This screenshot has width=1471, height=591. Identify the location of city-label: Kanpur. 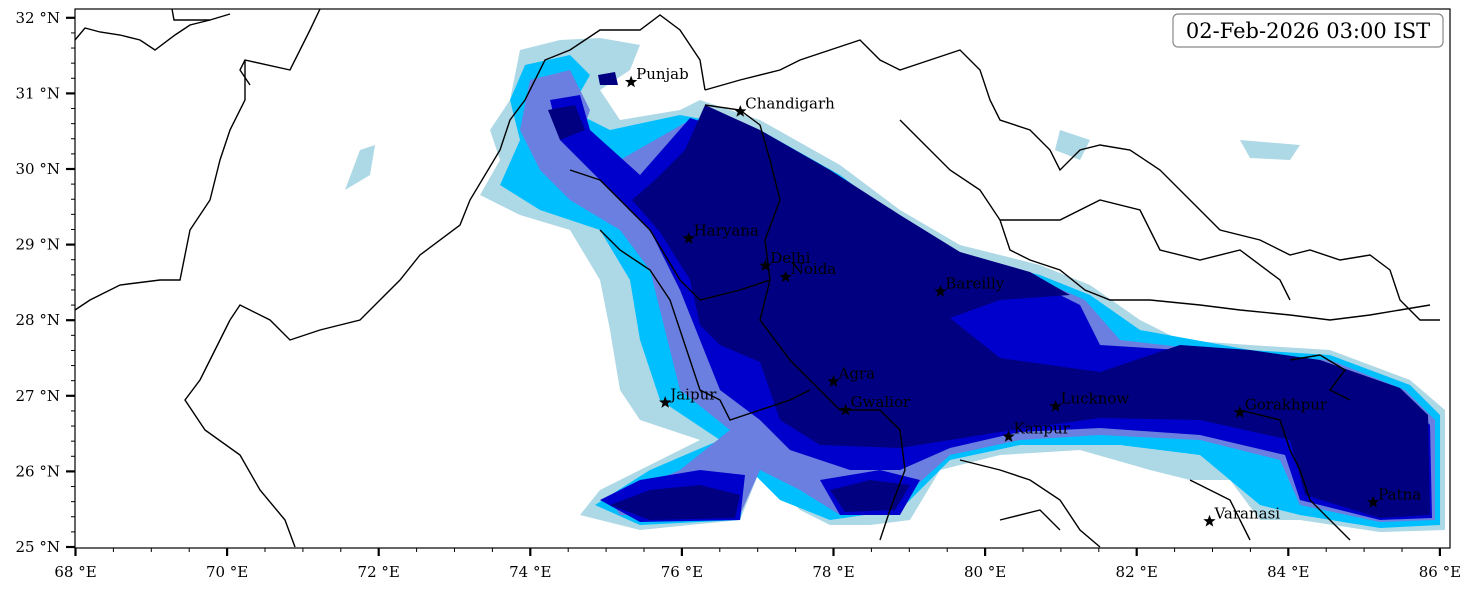
(1042, 429).